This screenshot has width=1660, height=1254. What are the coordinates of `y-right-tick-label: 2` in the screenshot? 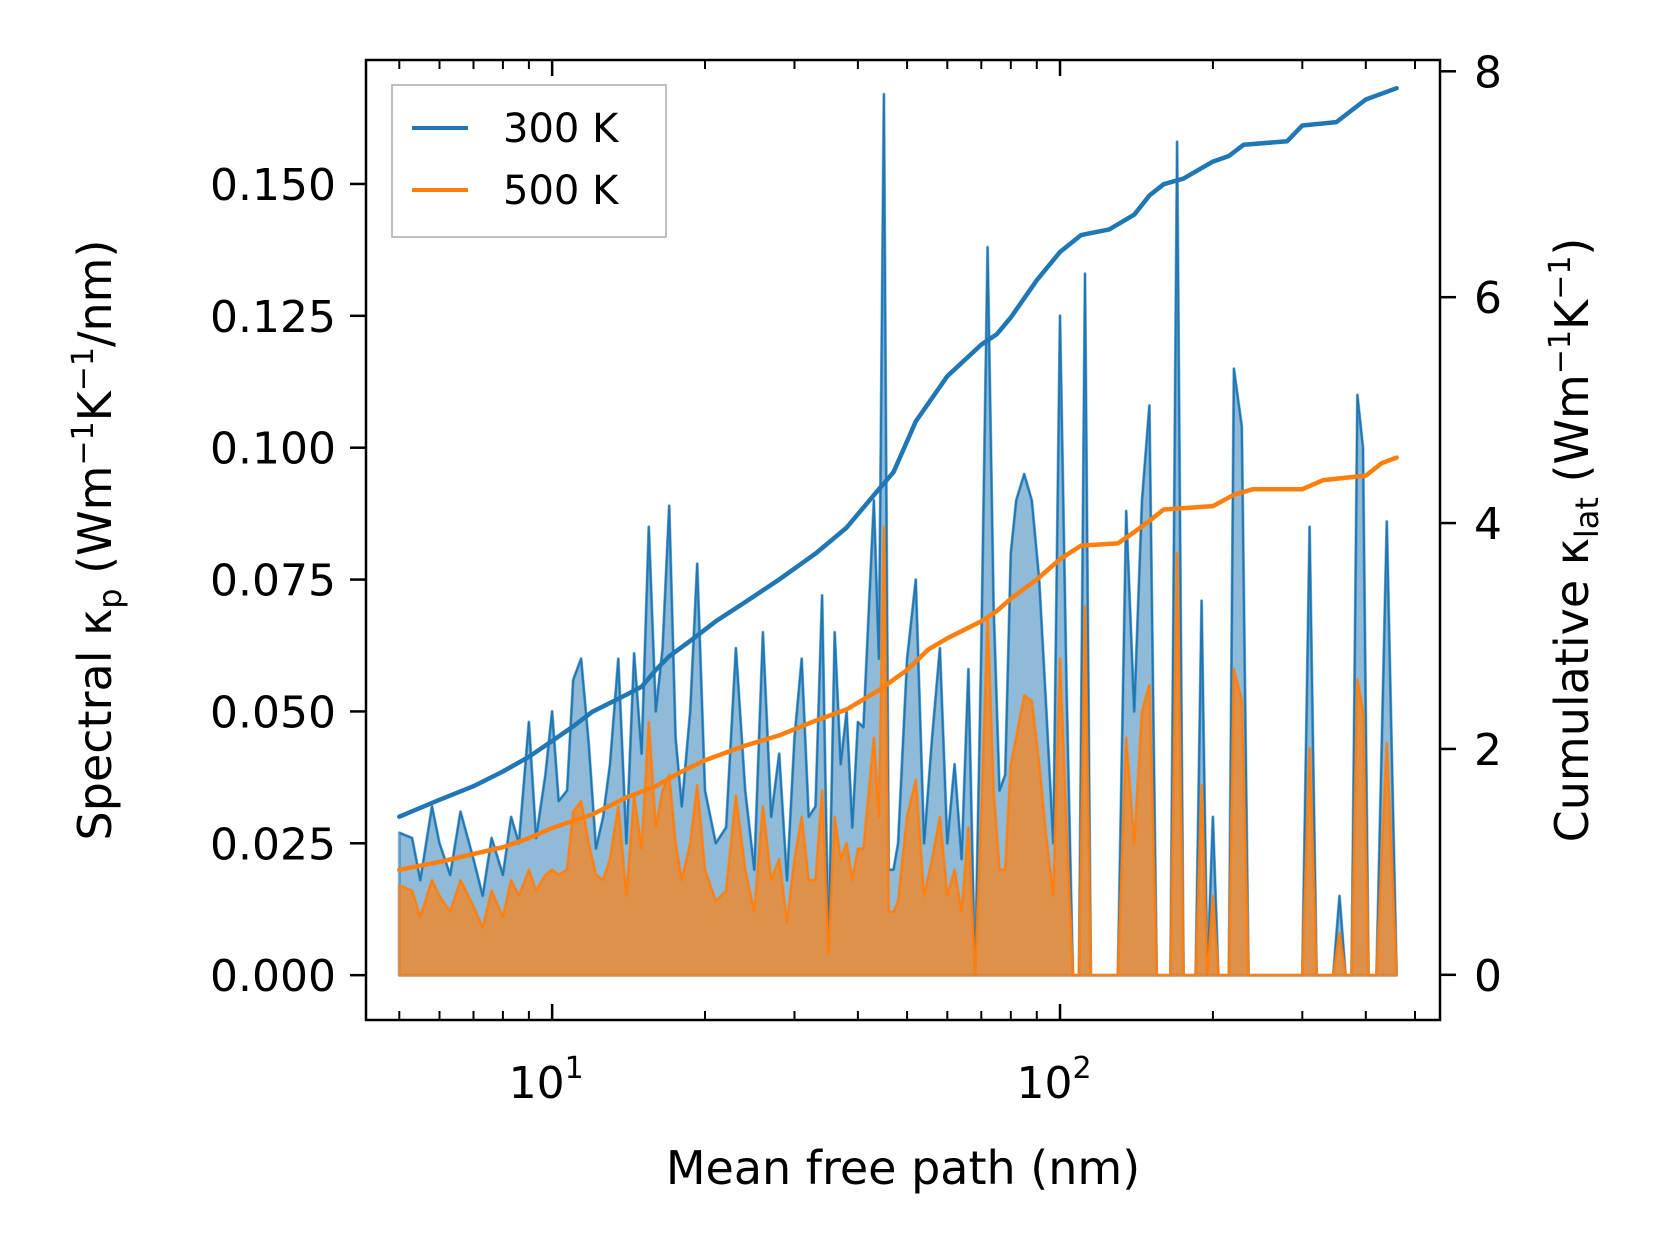 It's located at (1488, 750).